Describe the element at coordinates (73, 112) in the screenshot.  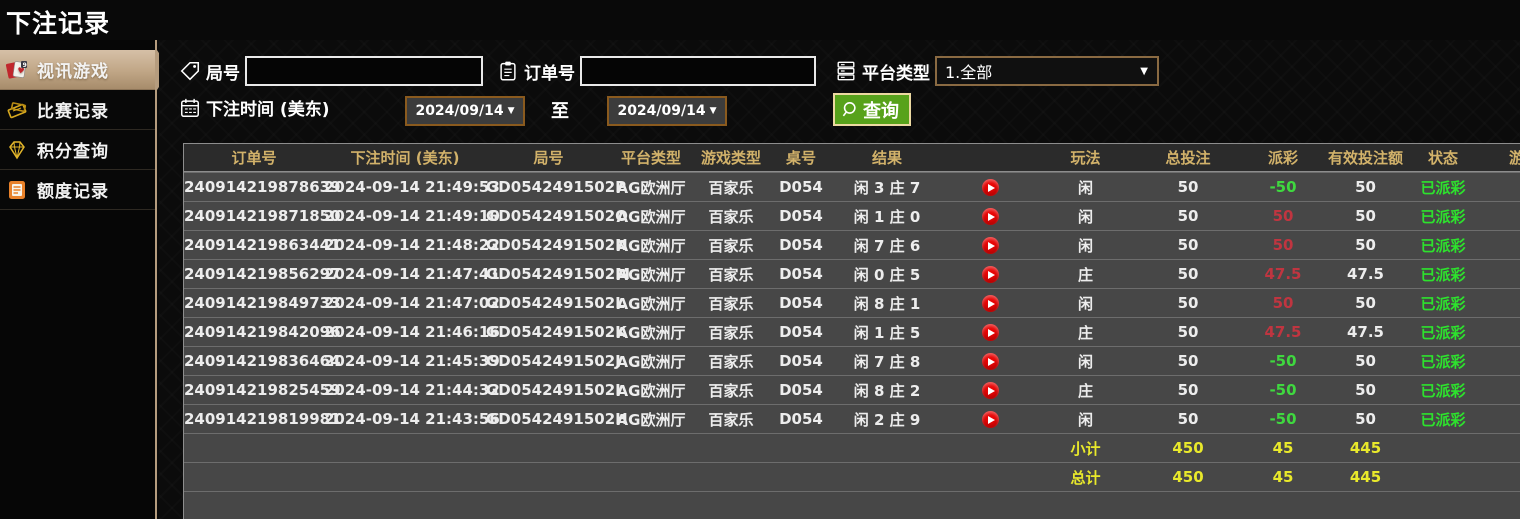
I see `sidebar-item-label: 比赛记录` at that location.